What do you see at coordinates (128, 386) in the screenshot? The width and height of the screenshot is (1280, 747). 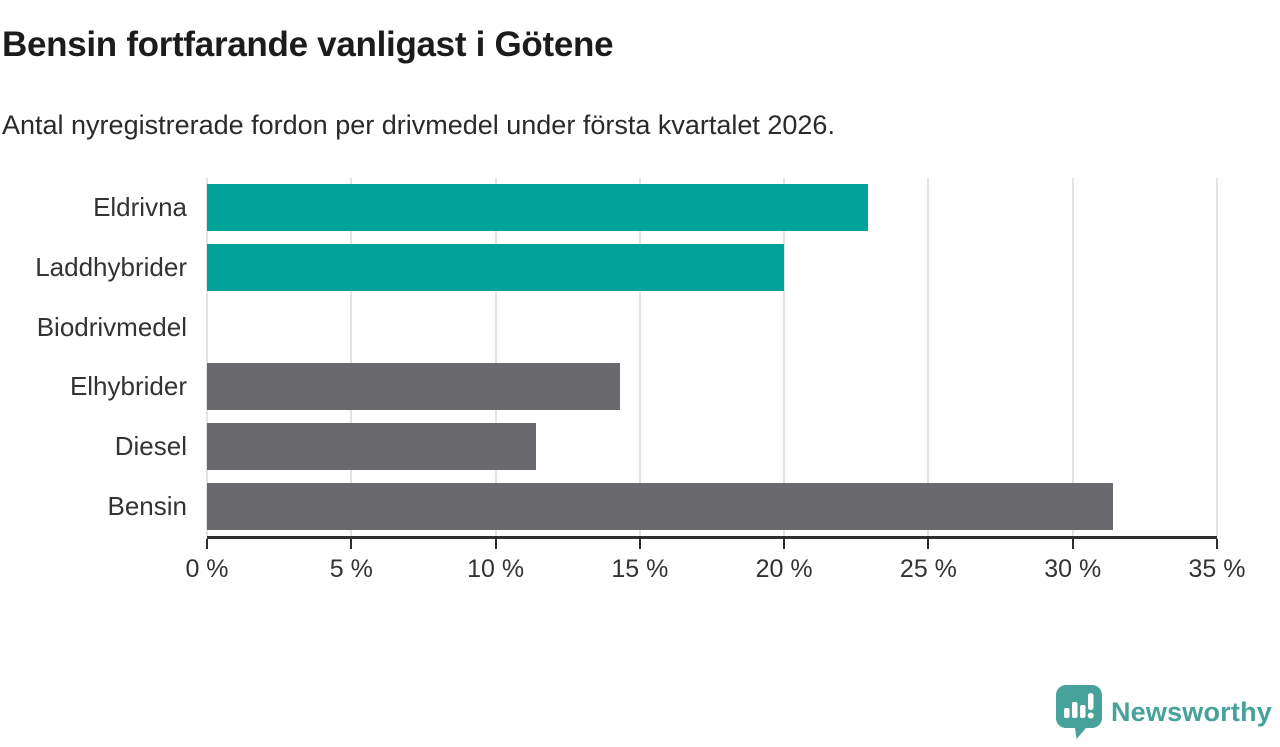 I see `category-label-elhybrider: Elhybrider` at bounding box center [128, 386].